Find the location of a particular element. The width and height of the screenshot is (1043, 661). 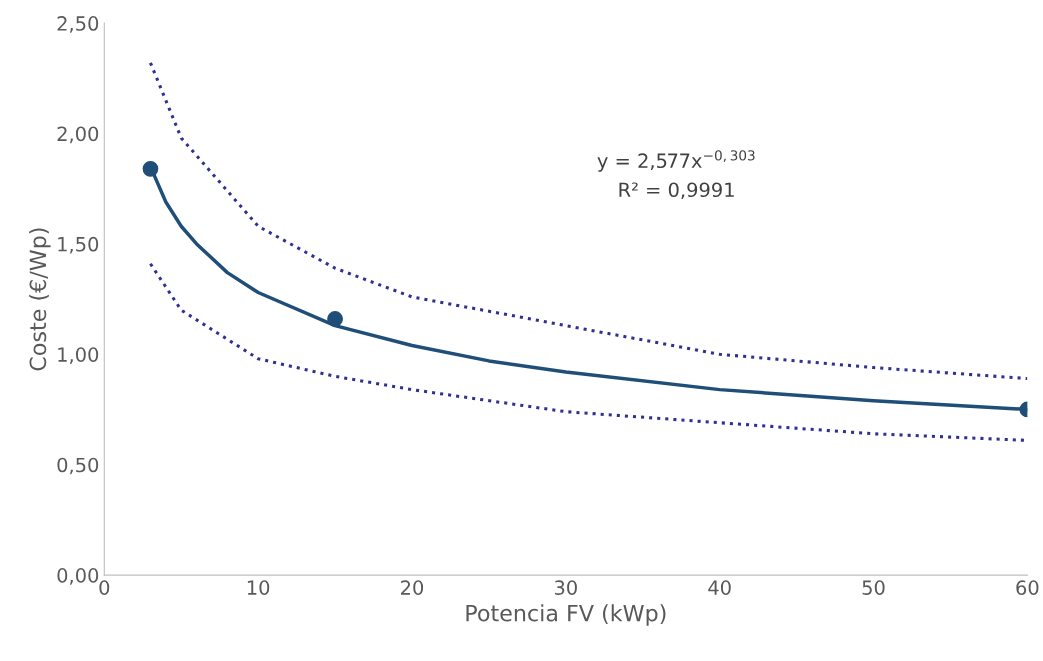

x-axis-title: Potencia FV (kWp) is located at coordinates (566, 615).